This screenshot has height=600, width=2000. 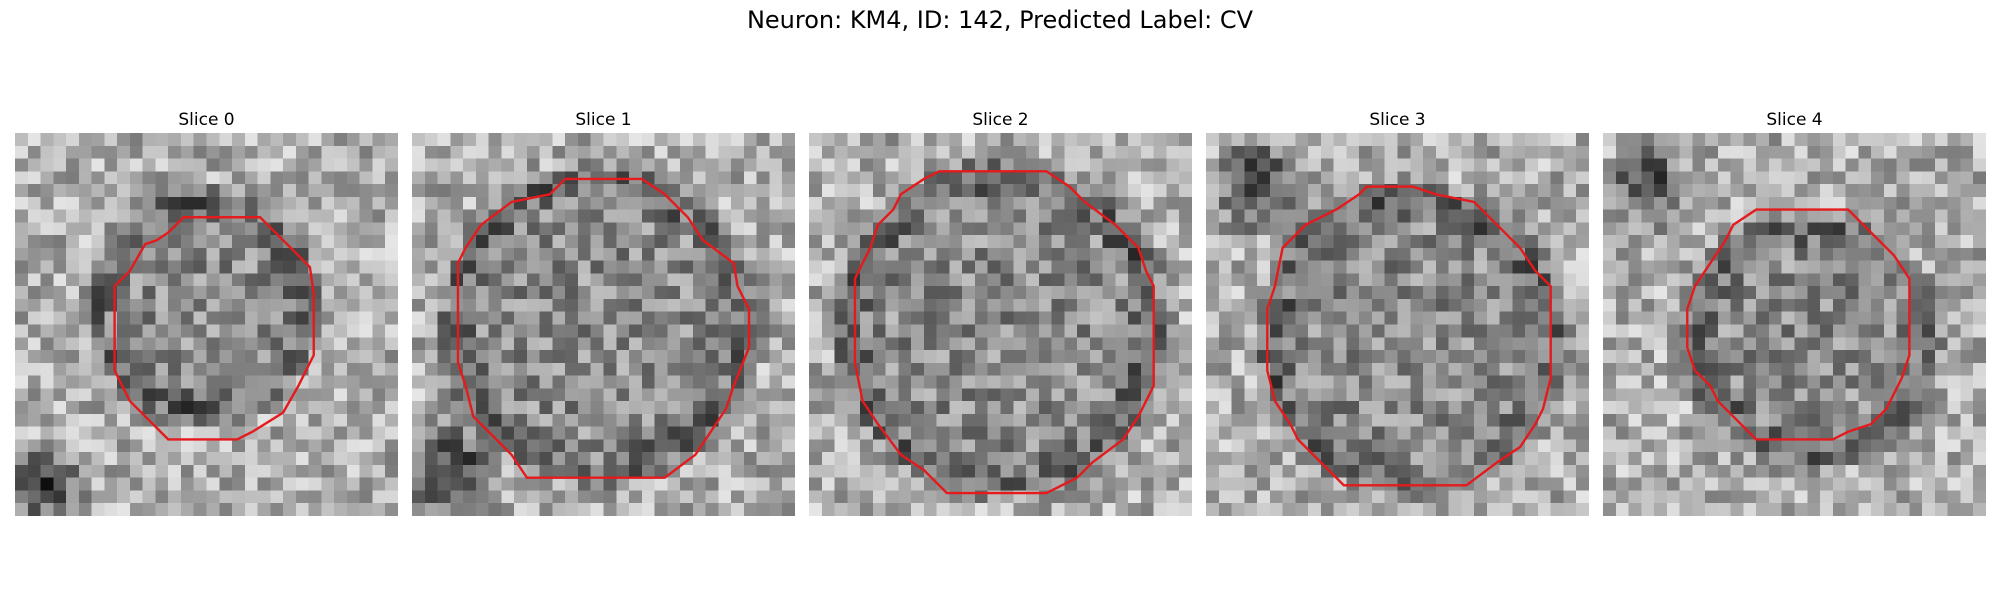 I want to click on slice-title-1: Slice 1, so click(x=603, y=120).